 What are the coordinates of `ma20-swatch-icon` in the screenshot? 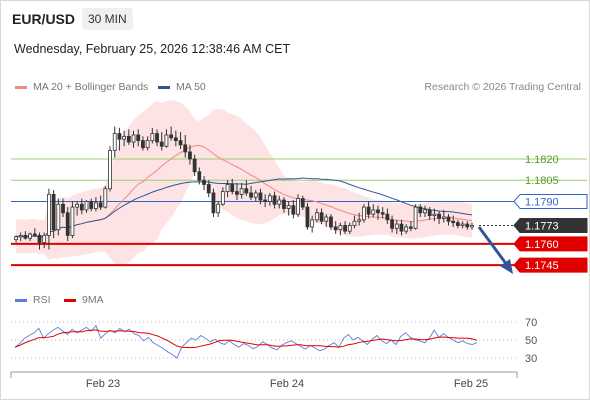 It's located at (21, 87).